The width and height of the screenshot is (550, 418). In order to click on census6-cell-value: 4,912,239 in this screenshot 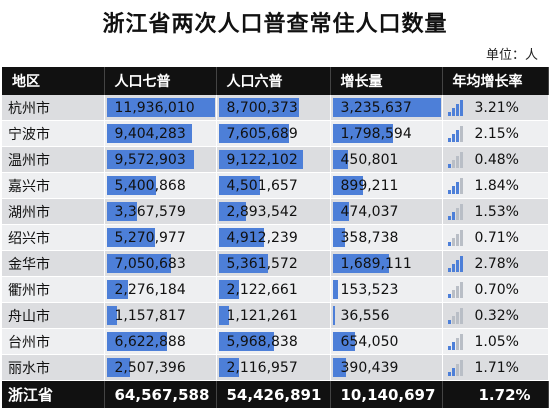, I will do `click(262, 237)`.